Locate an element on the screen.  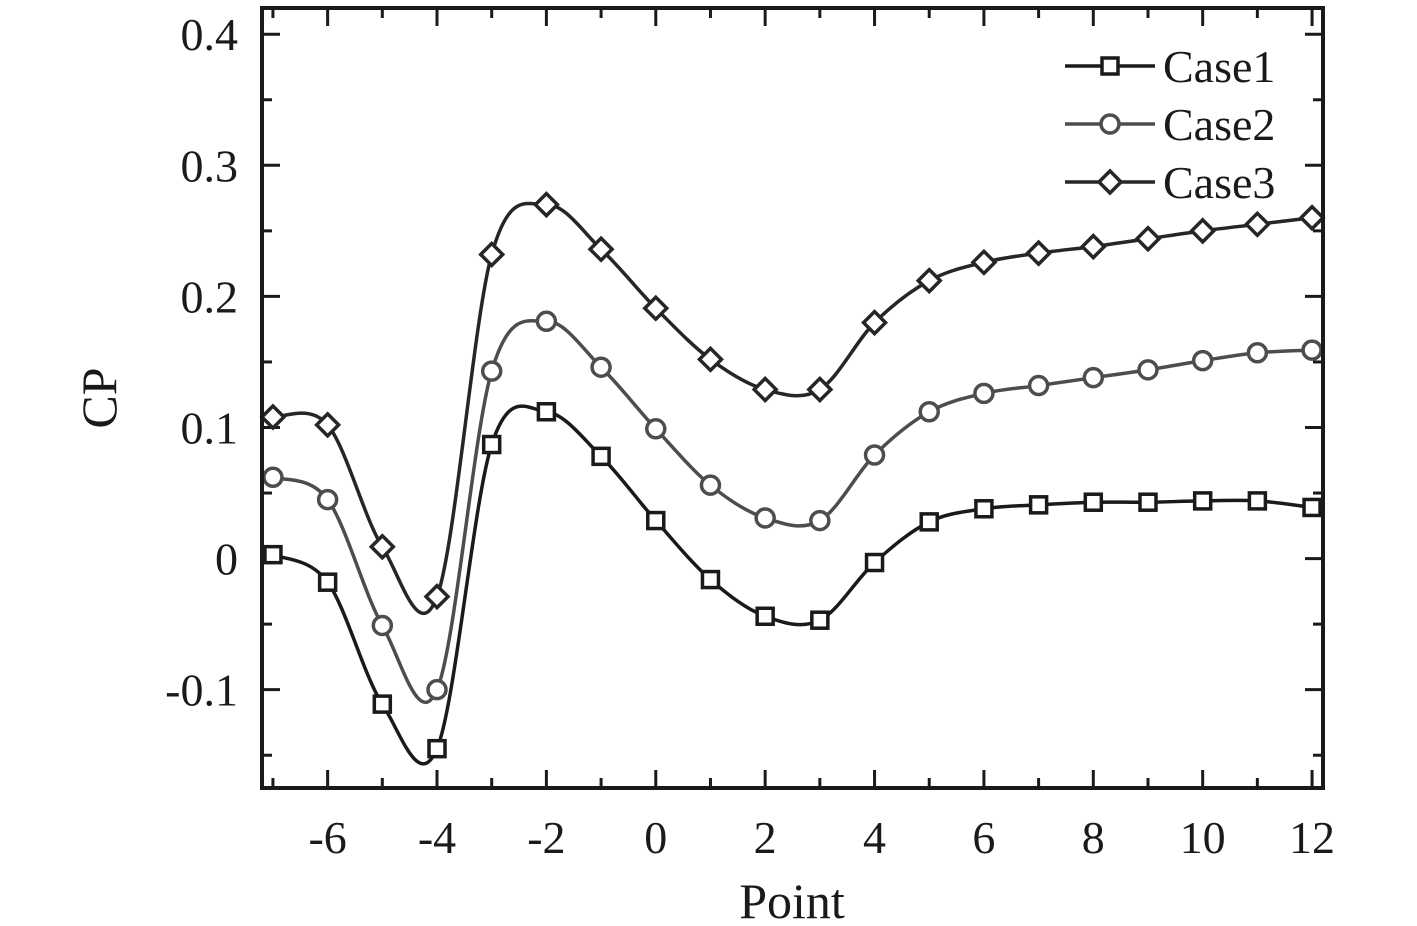
legend: Case1 Case2 Case3 is located at coordinates (1170, 124).